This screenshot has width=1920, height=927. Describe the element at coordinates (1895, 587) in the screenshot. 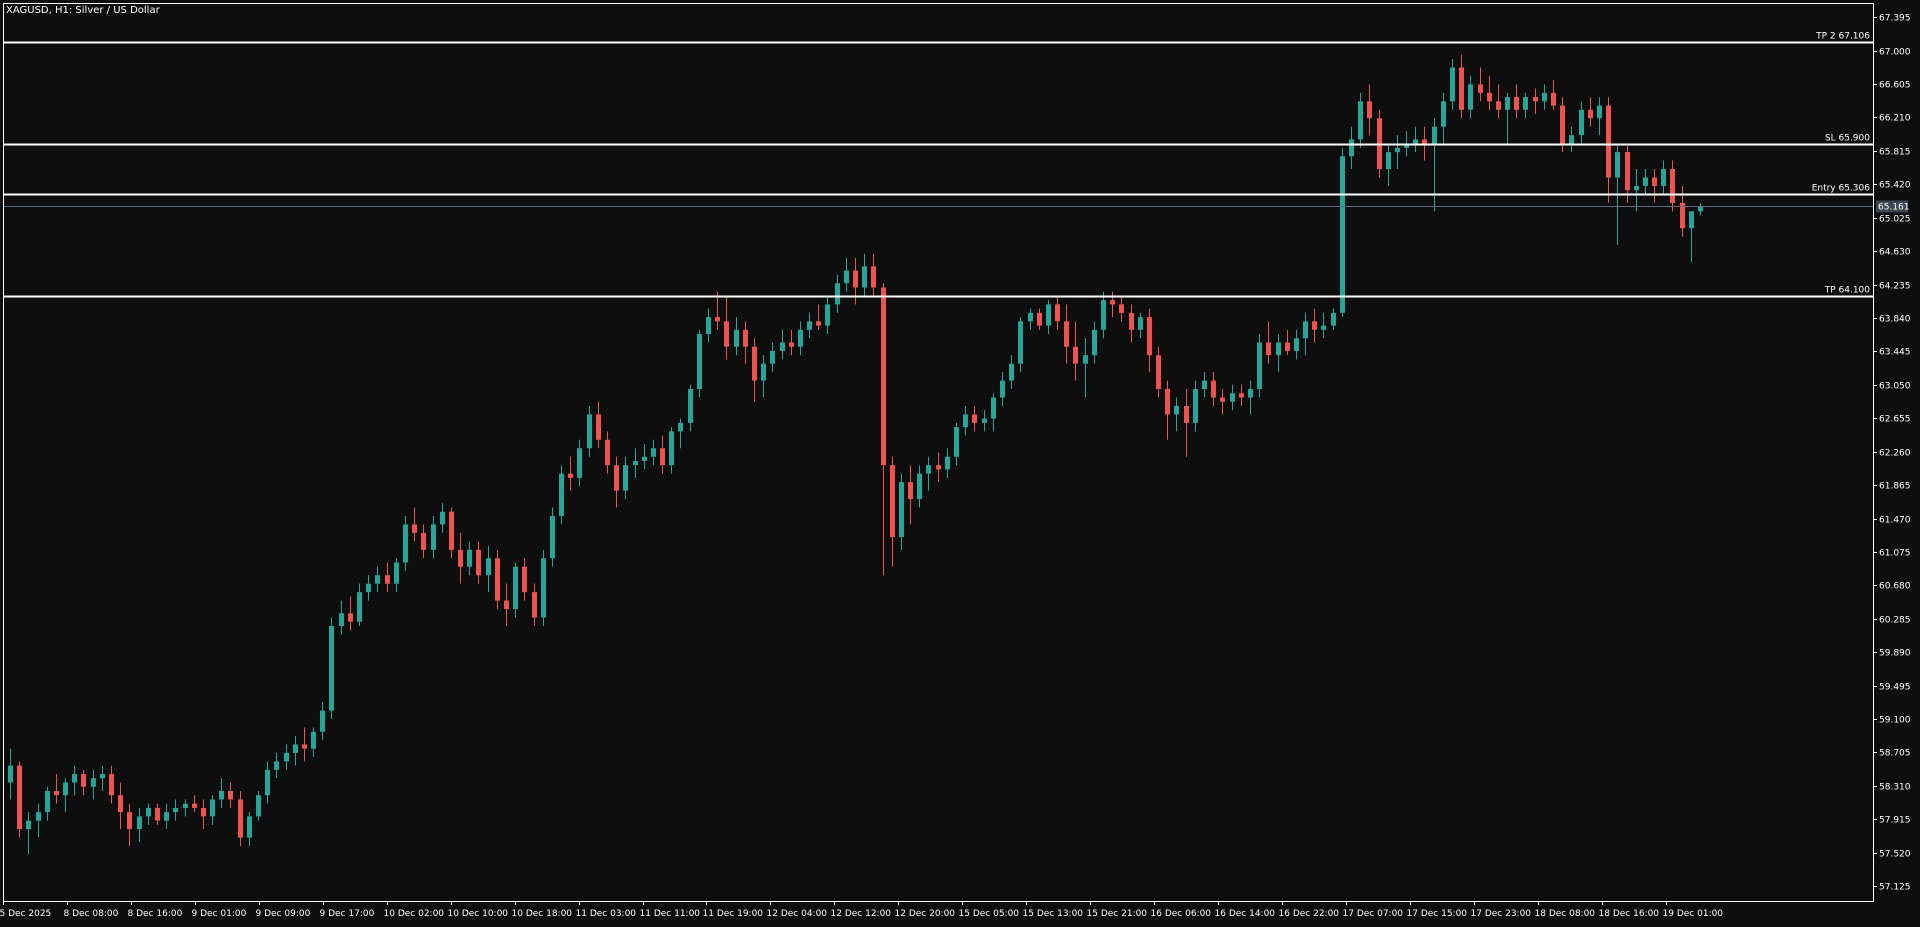

I see `y-tick-label: 60.680` at that location.